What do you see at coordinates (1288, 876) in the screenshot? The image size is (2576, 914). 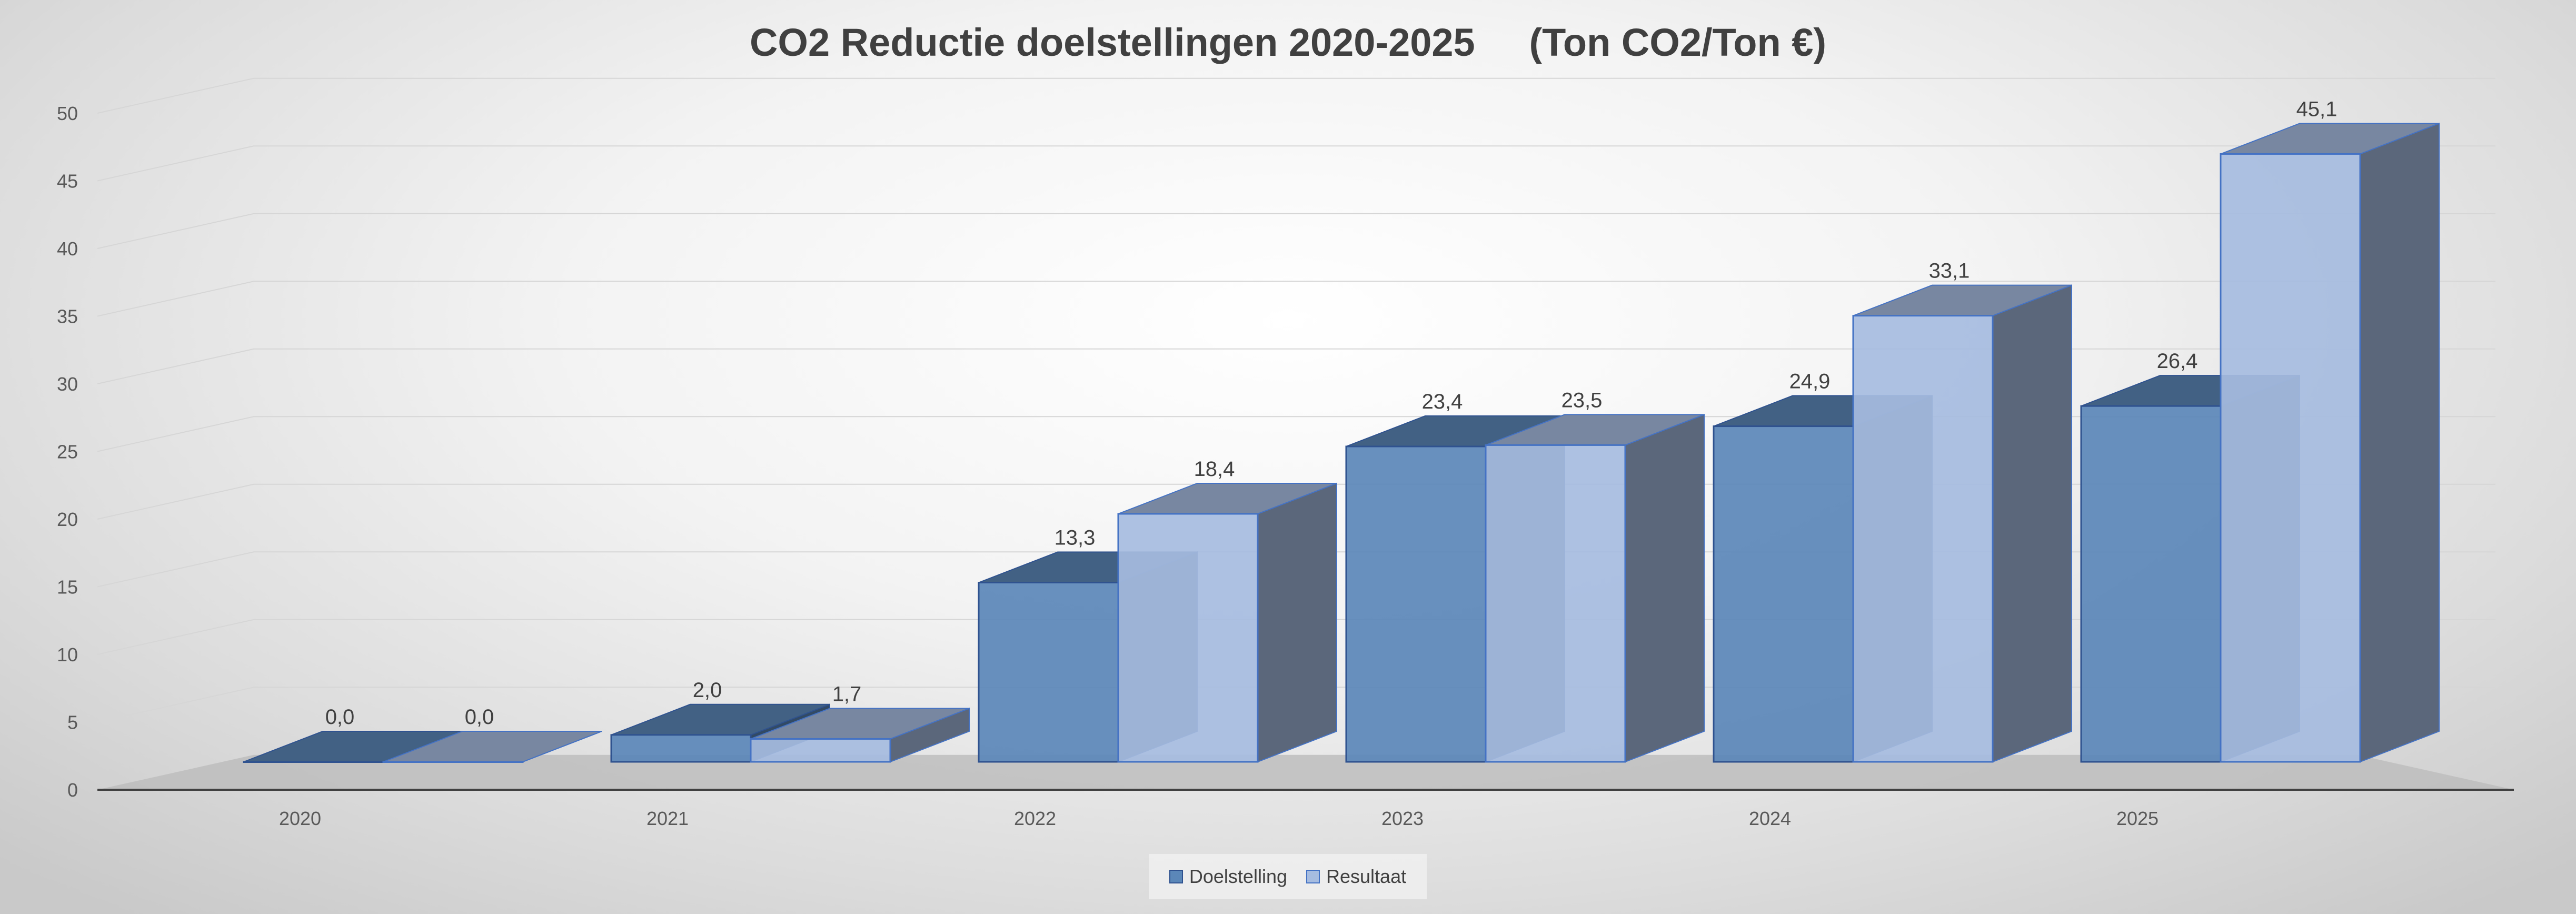 I see `legend: Doelstelling Resultaat` at bounding box center [1288, 876].